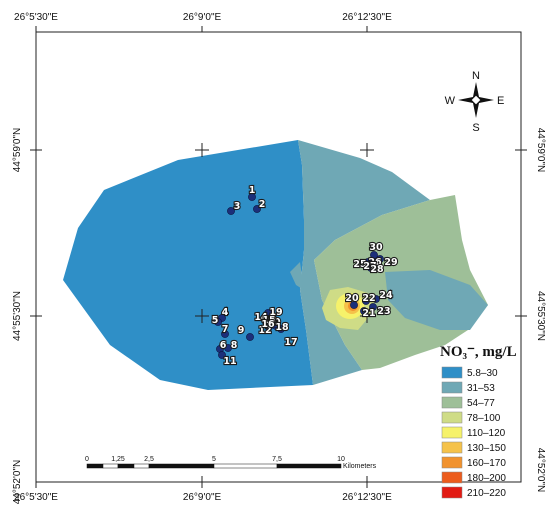  Describe the element at coordinates (486, 100) in the screenshot. I see `compass-east-arrow` at that location.